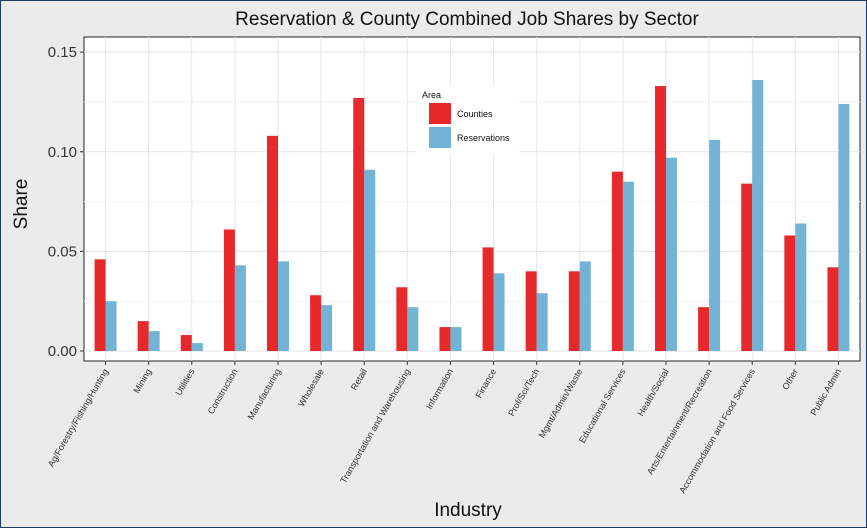 The height and width of the screenshot is (528, 867). I want to click on x-tick-label: Mining, so click(142, 381).